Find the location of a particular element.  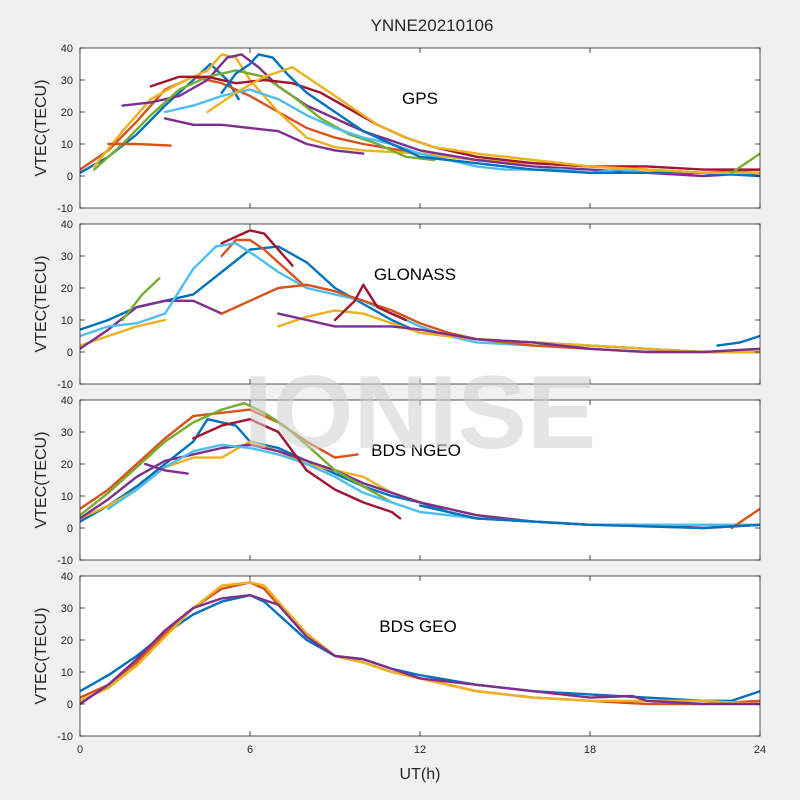

x-tick-label: 12 is located at coordinates (420, 750).